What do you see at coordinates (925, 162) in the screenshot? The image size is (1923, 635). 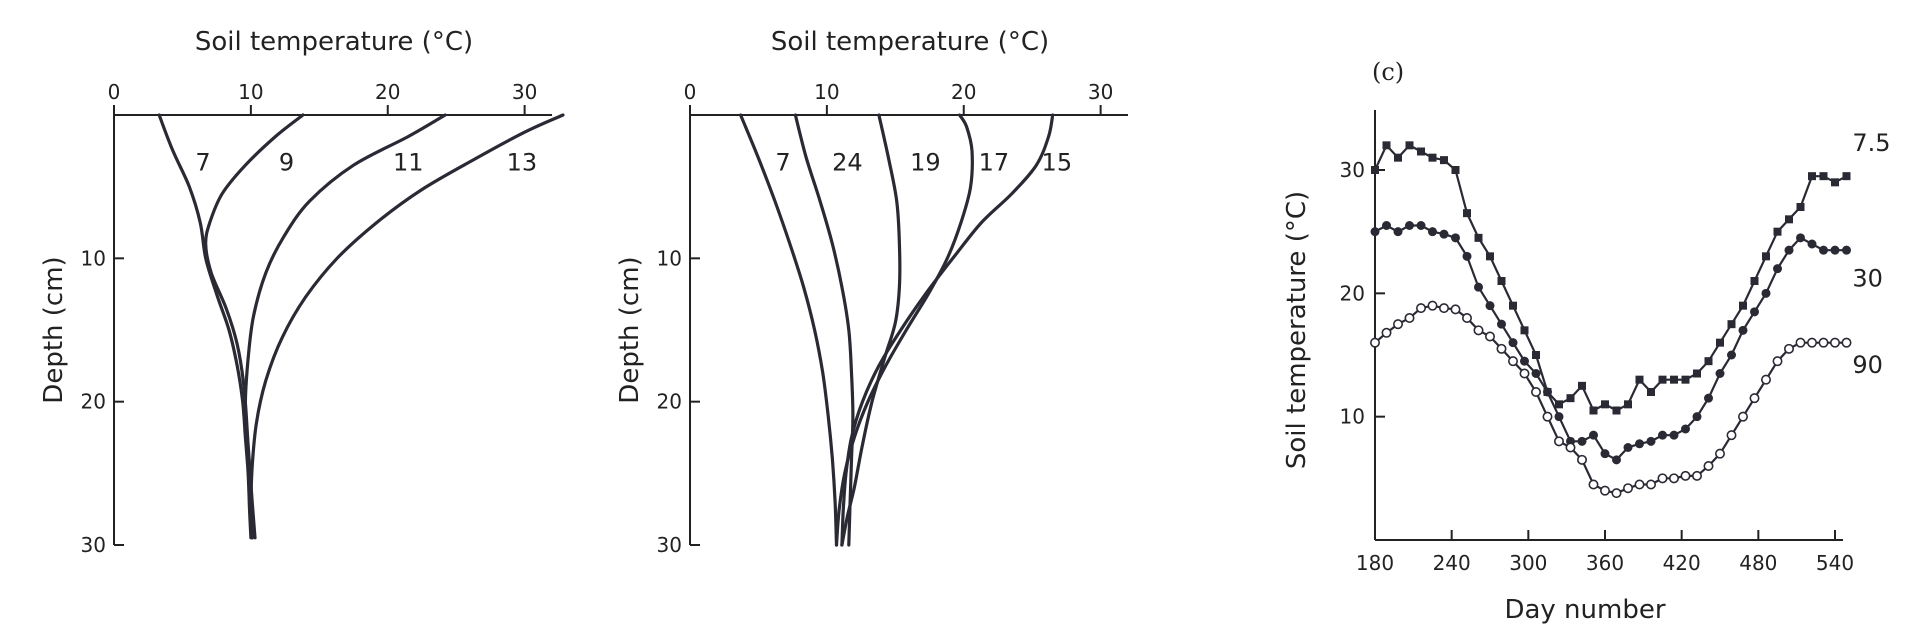 I see `curve-label-19: 19` at bounding box center [925, 162].